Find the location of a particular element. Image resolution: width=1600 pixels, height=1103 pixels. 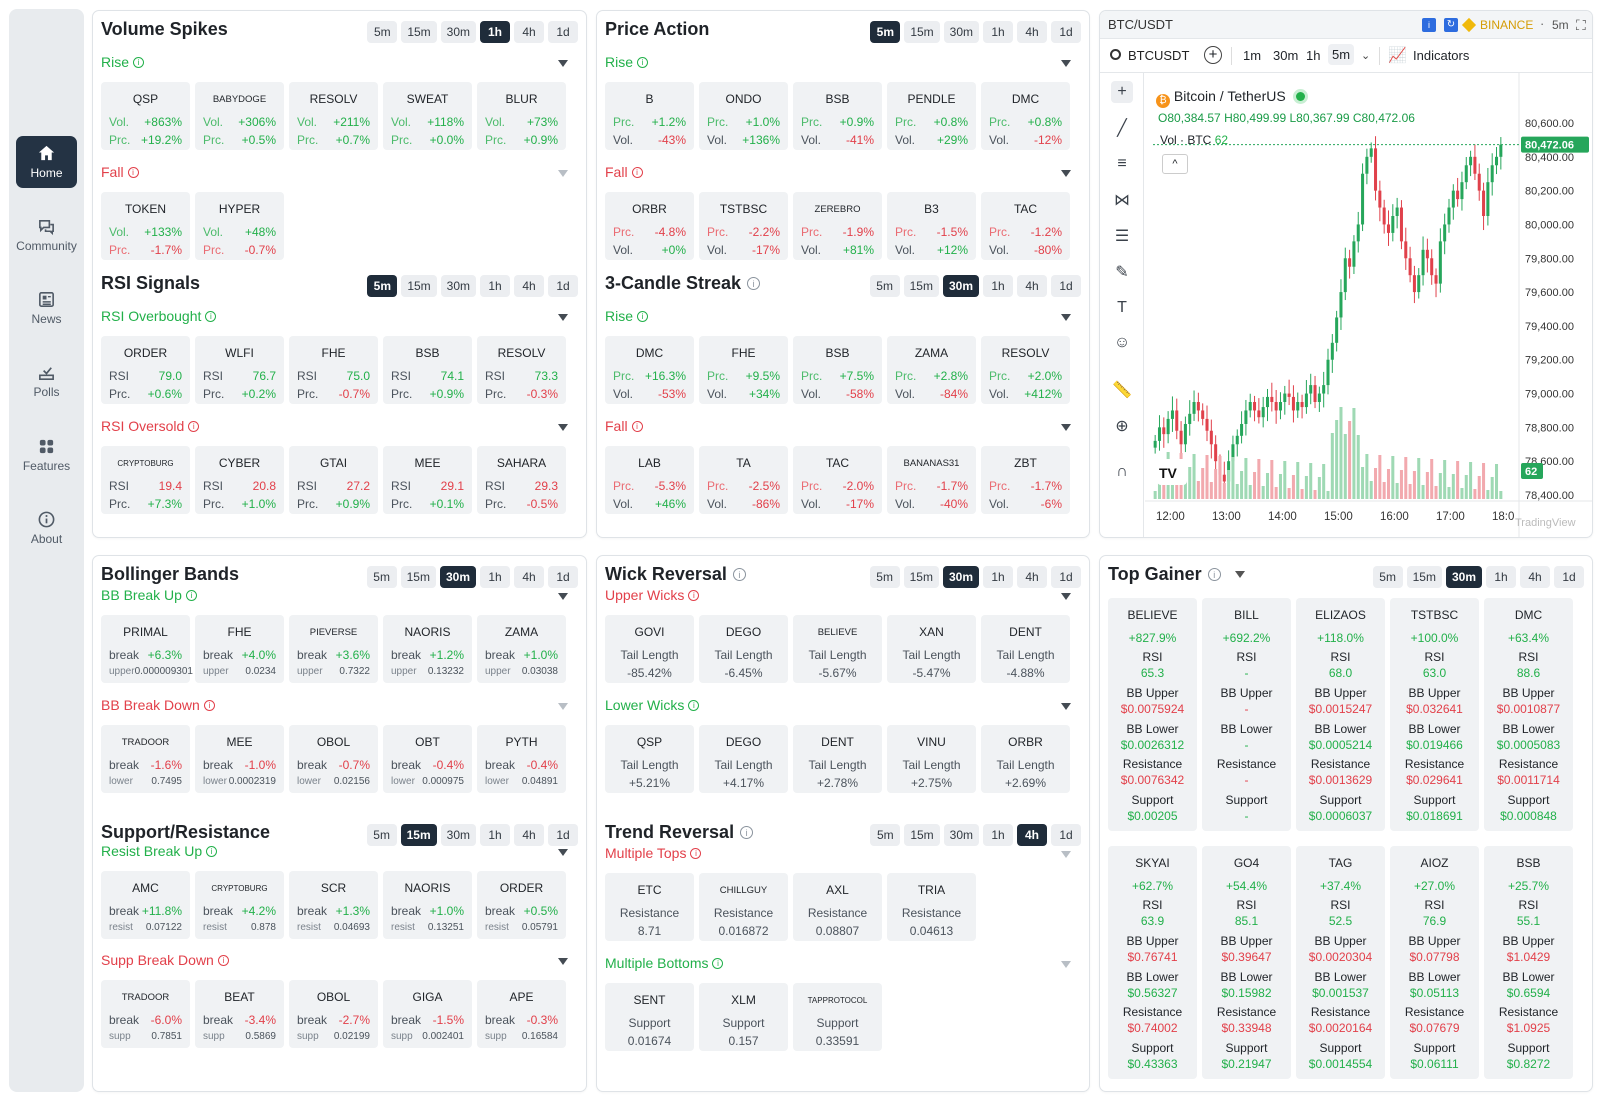

coin-card: FHE RSI 75.0 Prc. -0.7% is located at coordinates (333, 370).